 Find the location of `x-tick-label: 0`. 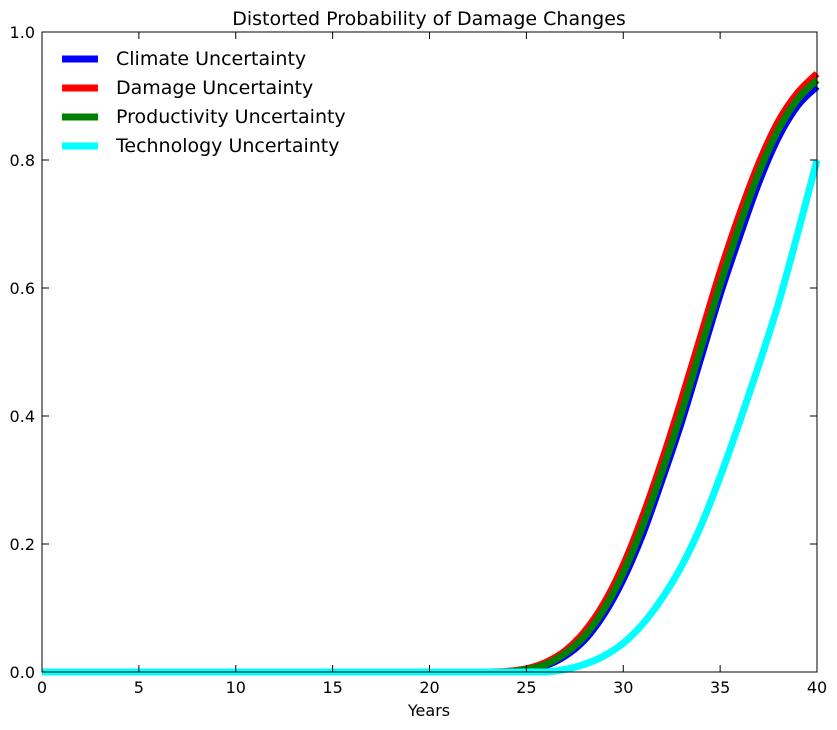

x-tick-label: 0 is located at coordinates (42, 687).